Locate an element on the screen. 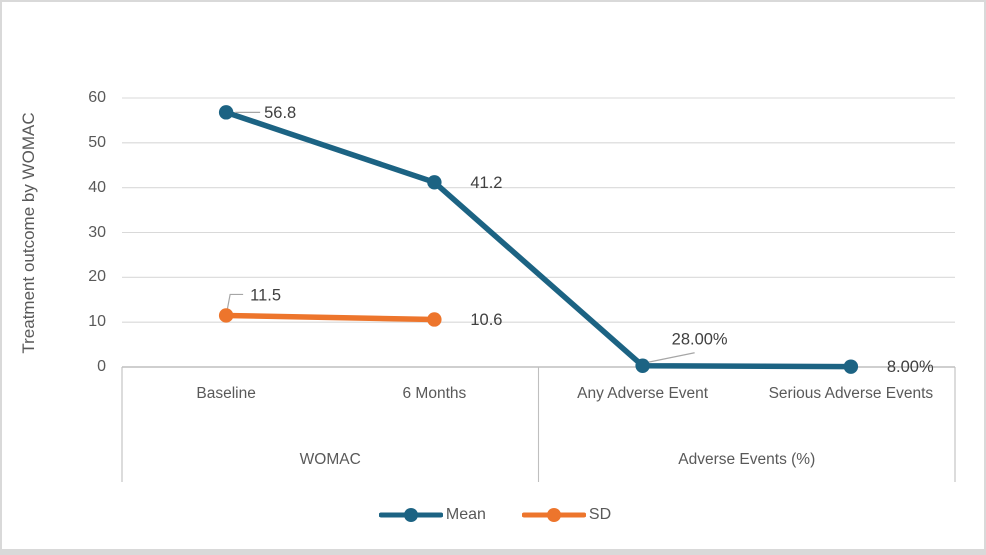  data-label: 56.8 is located at coordinates (280, 113).